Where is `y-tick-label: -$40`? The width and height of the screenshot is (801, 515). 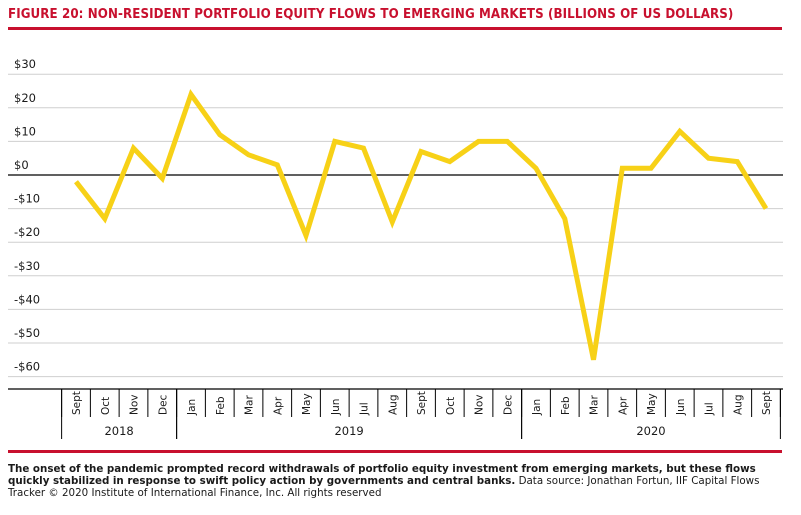
y-tick-label: -$40 is located at coordinates (27, 299).